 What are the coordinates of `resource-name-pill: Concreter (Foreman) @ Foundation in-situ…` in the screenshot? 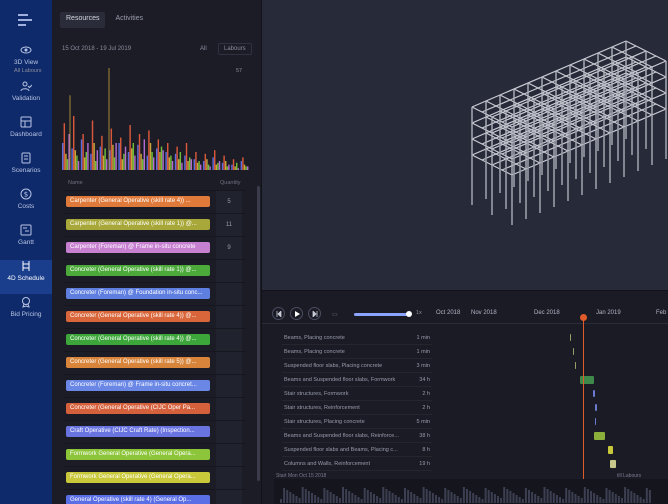 It's located at (138, 293).